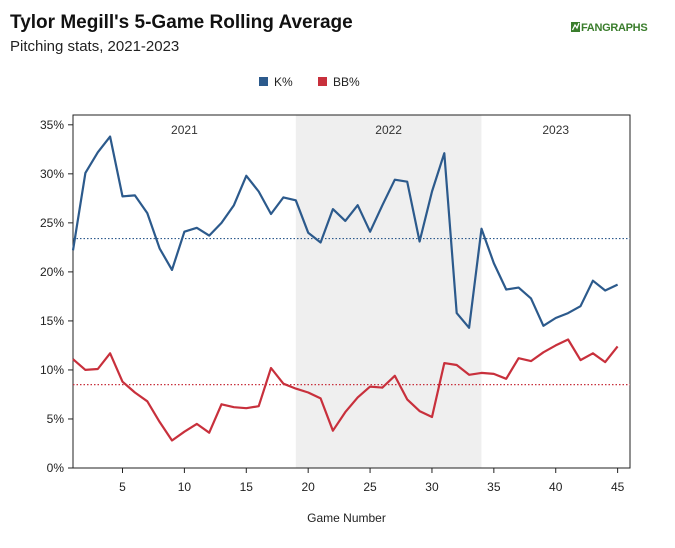  What do you see at coordinates (185, 487) in the screenshot?
I see `x-tick-label: 10` at bounding box center [185, 487].